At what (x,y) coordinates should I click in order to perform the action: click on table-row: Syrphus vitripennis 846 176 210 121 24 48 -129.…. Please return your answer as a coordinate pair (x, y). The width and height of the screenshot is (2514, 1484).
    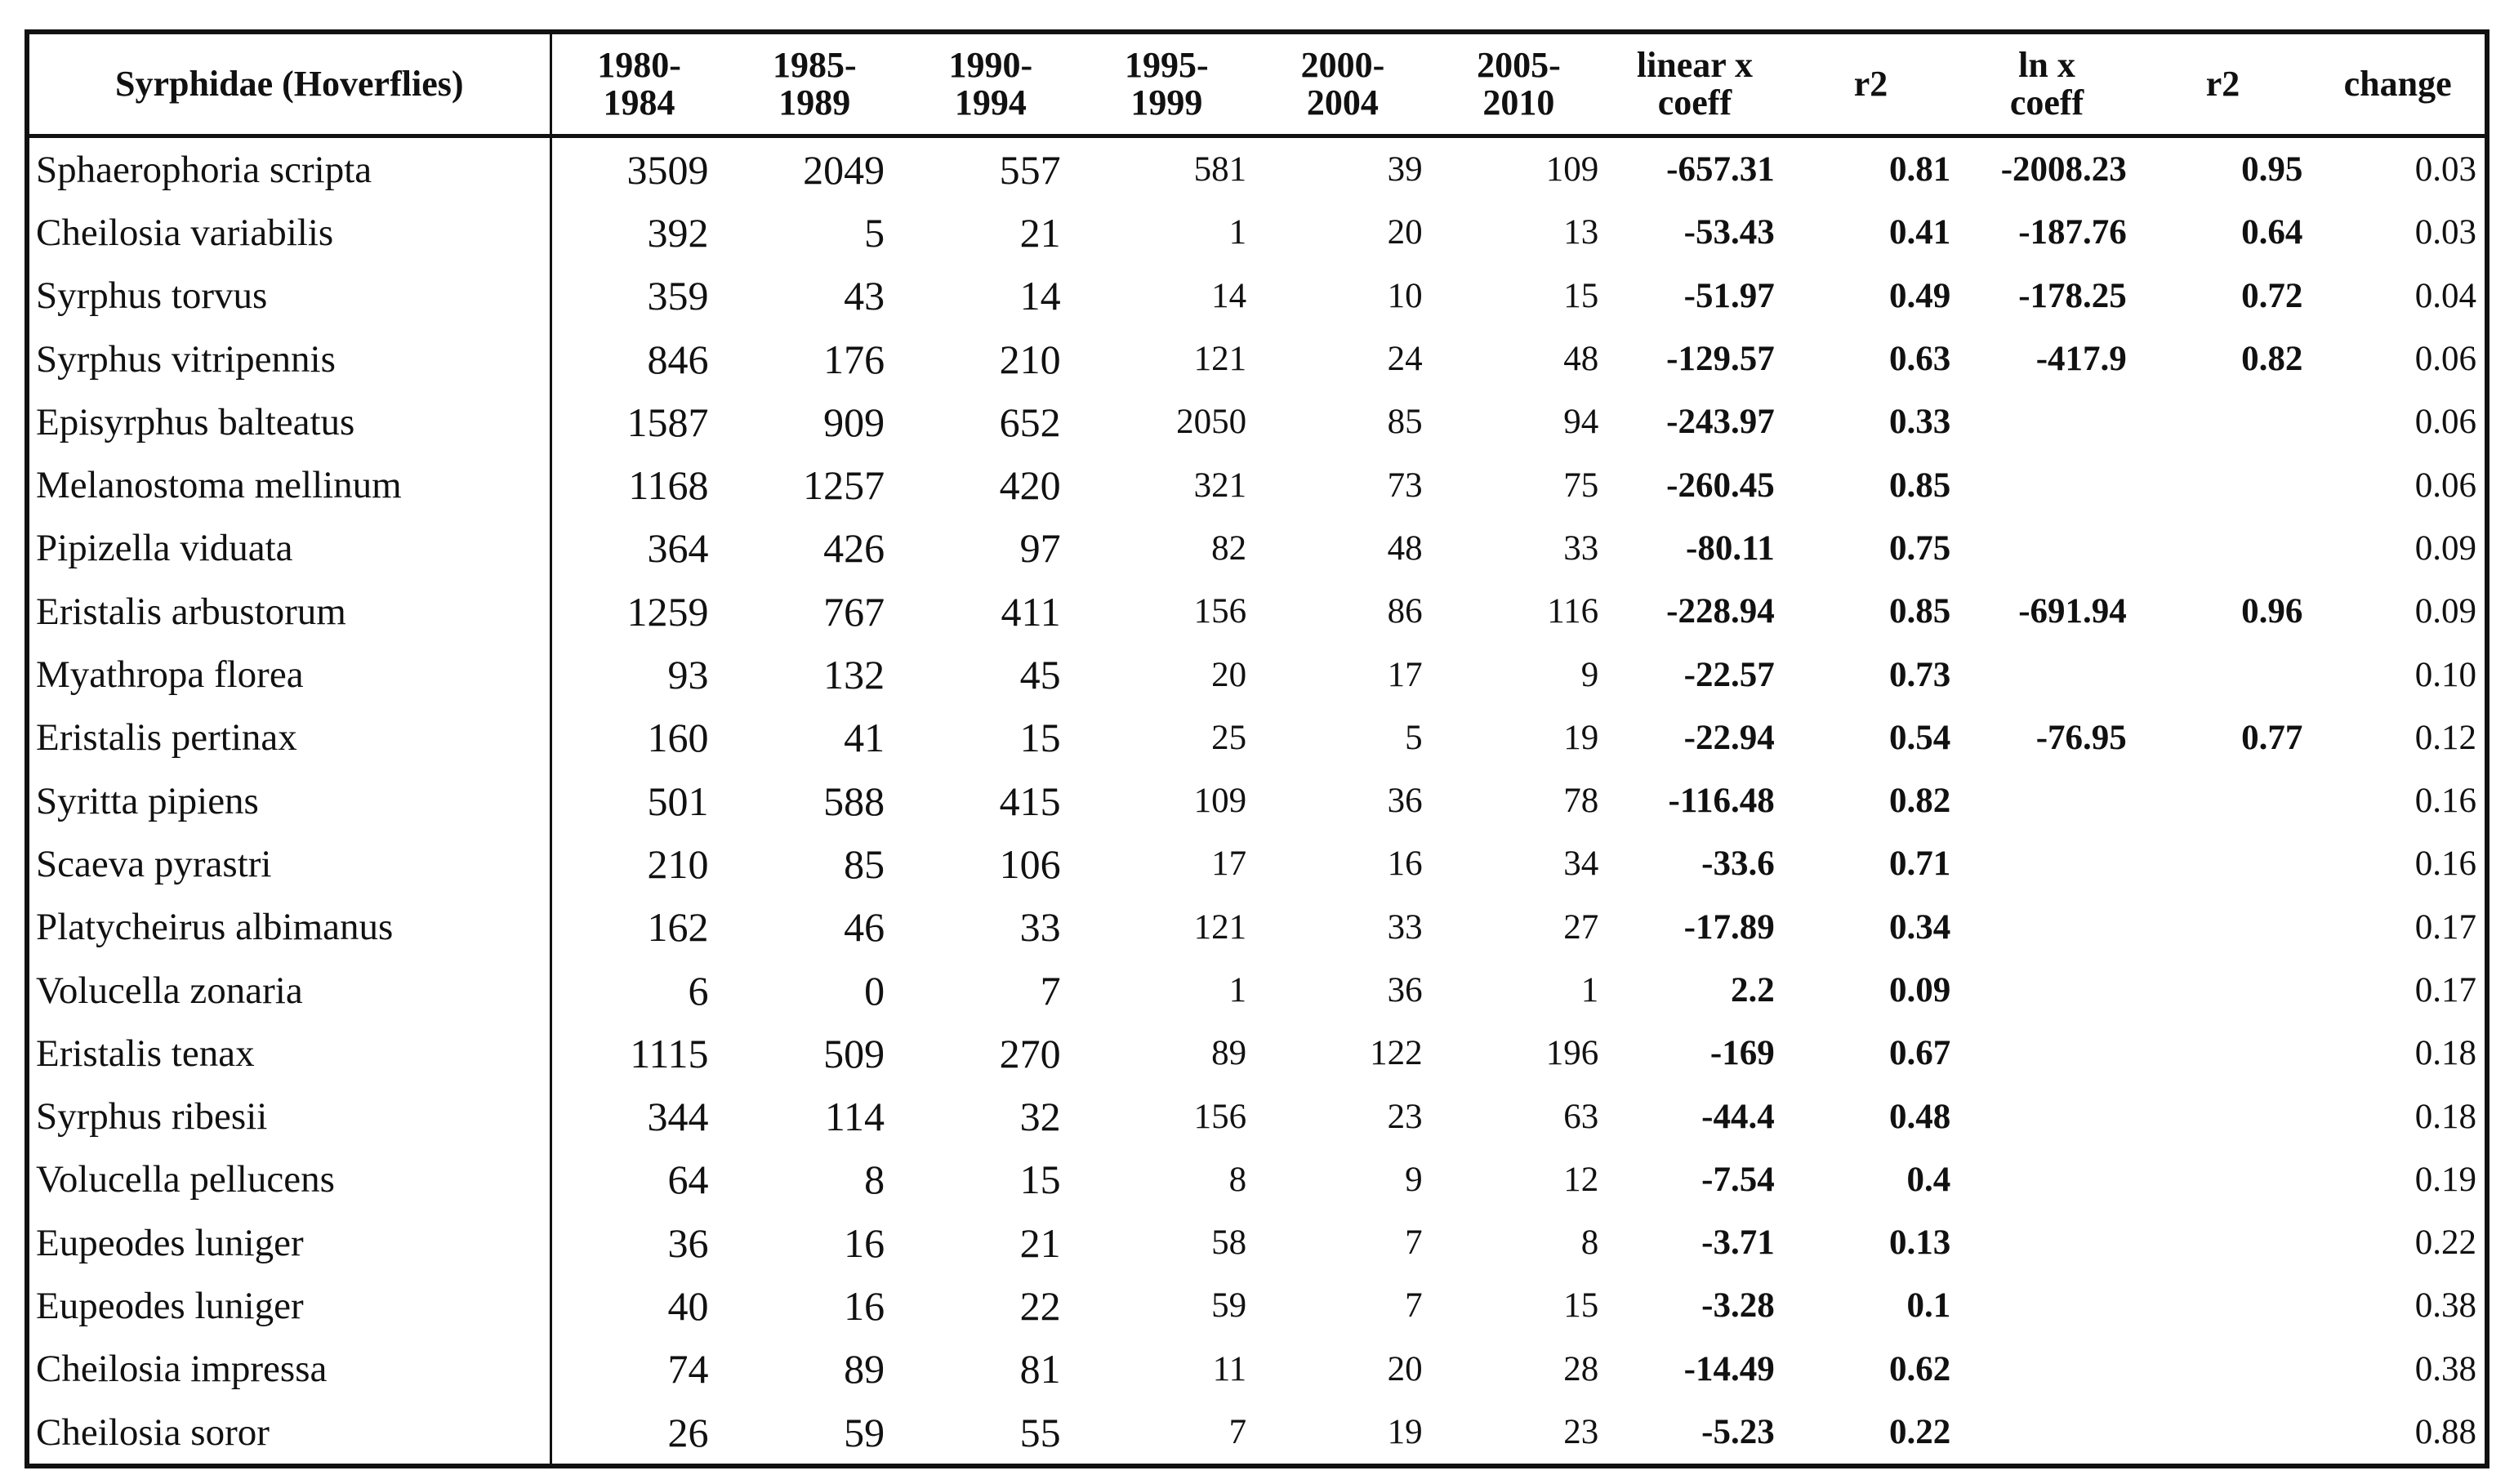
    Looking at the image, I should click on (1257, 359).